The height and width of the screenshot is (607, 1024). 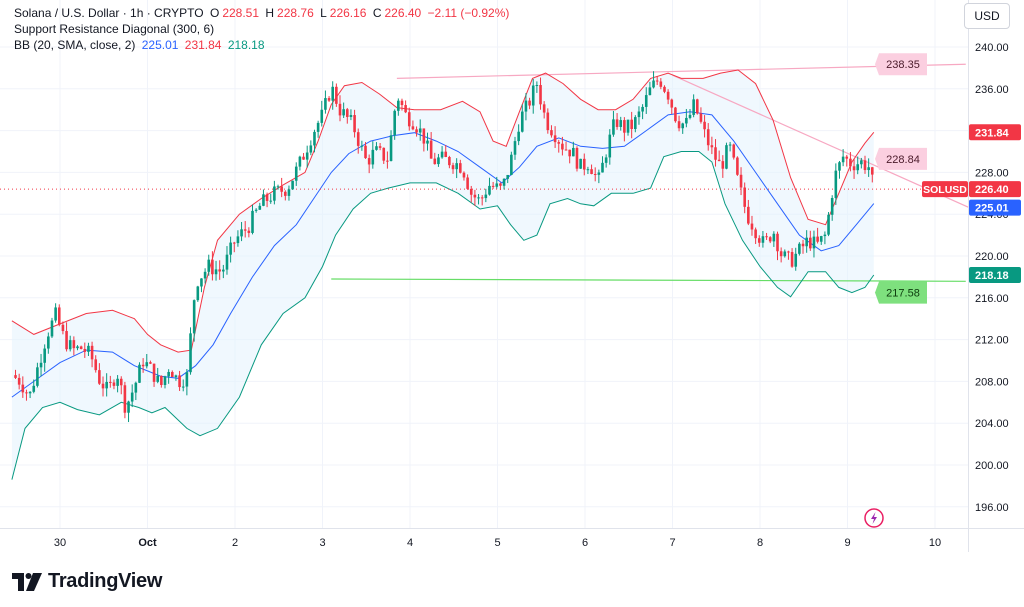 What do you see at coordinates (874, 518) in the screenshot?
I see `flash-icon` at bounding box center [874, 518].